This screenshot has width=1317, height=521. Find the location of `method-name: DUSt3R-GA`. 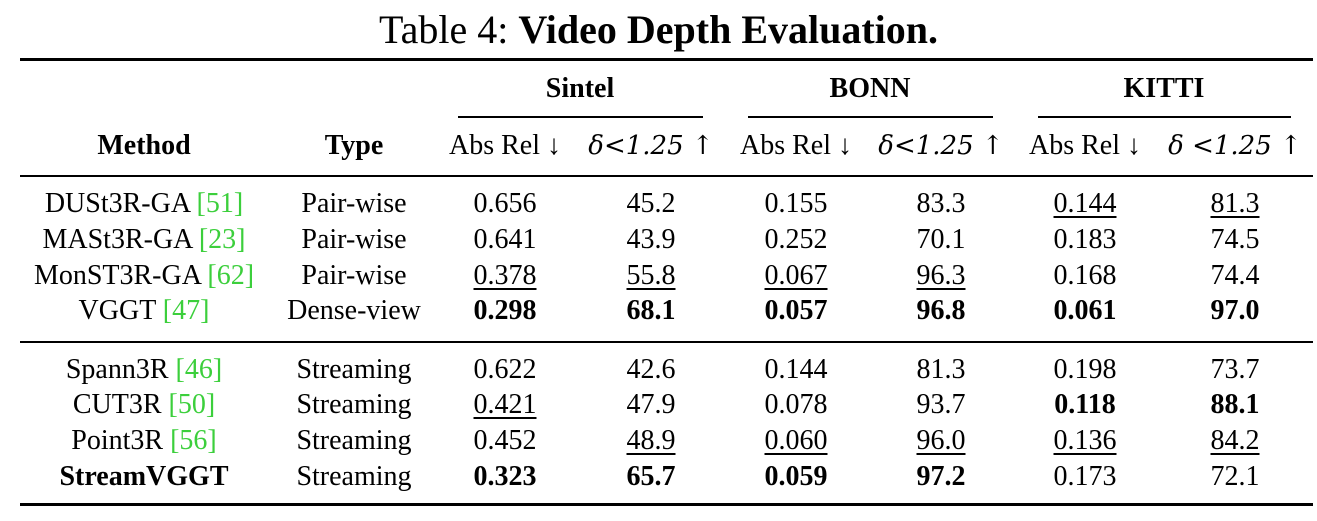

method-name: DUSt3R-GA is located at coordinates (120, 203).